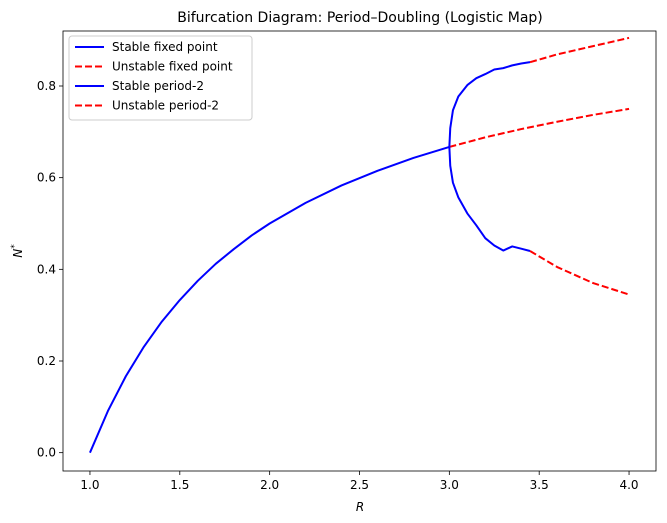 This screenshot has height=523, width=667. Describe the element at coordinates (539, 485) in the screenshot. I see `x-tick-label-5: 3.5` at that location.